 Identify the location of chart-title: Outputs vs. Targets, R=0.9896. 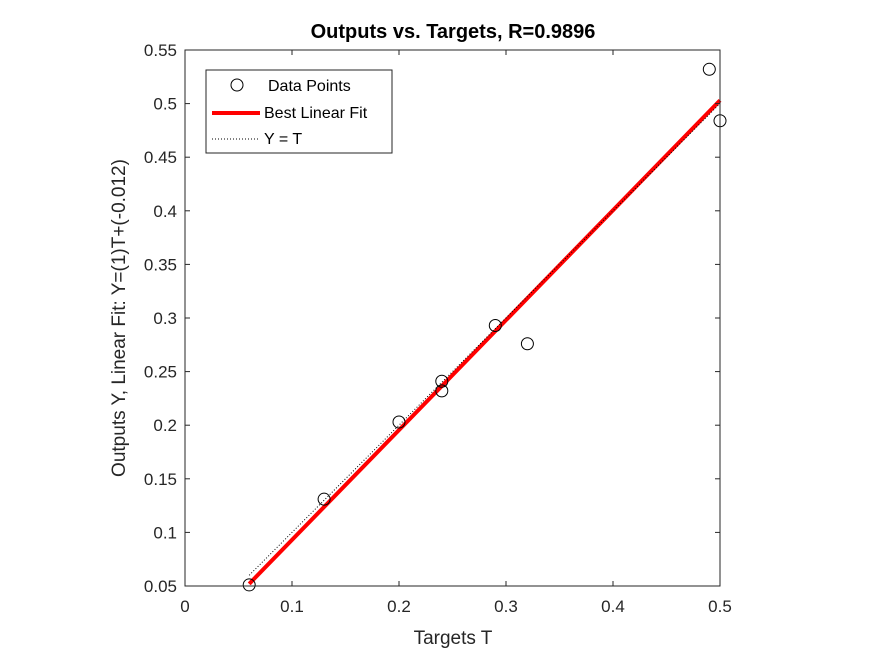
(453, 32).